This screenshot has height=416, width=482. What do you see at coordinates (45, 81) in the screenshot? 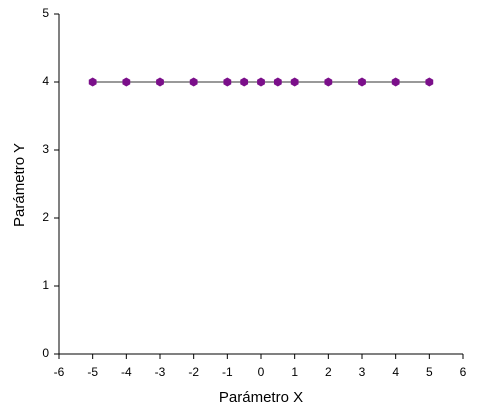
I see `y-tick-label: 4` at bounding box center [45, 81].